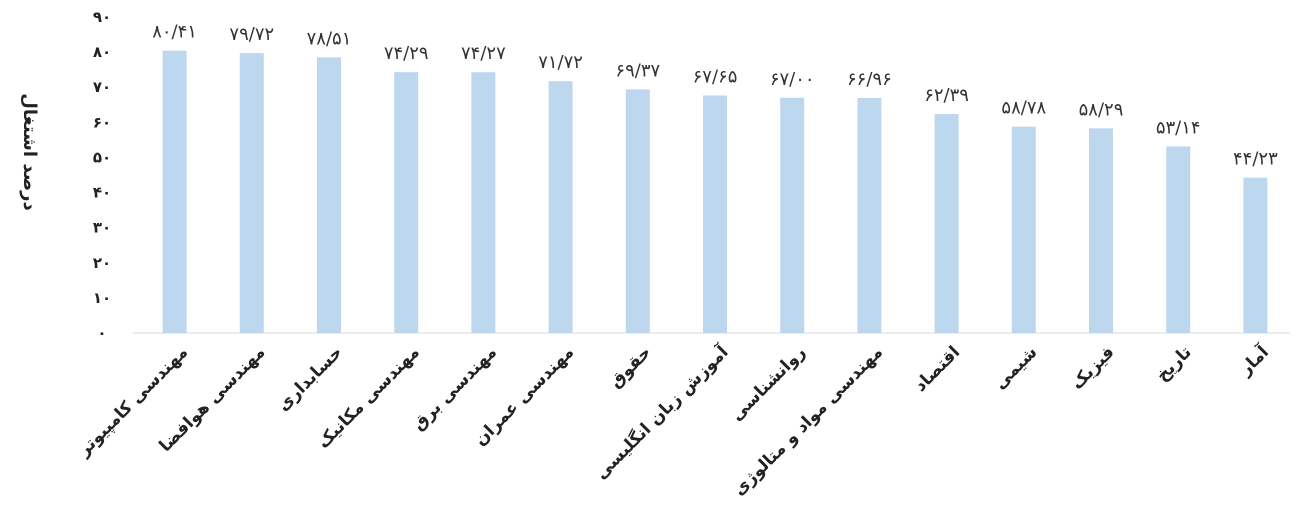  I want to click on data-label: ۶۹/۳۷, so click(637, 70).